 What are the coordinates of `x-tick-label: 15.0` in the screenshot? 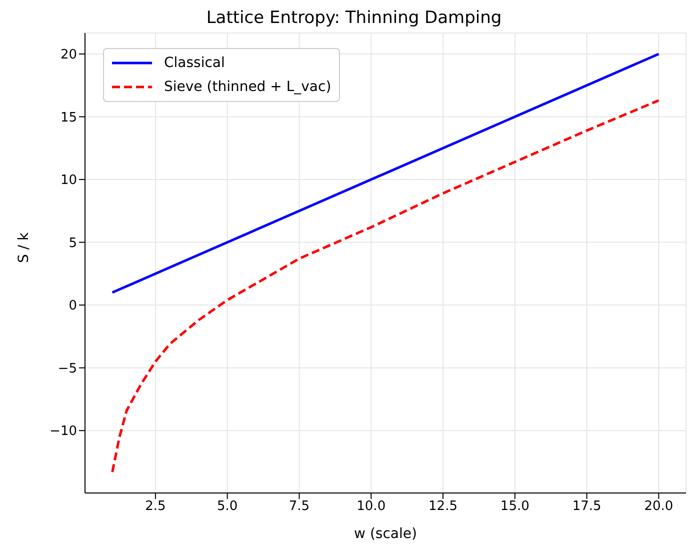 It's located at (515, 506).